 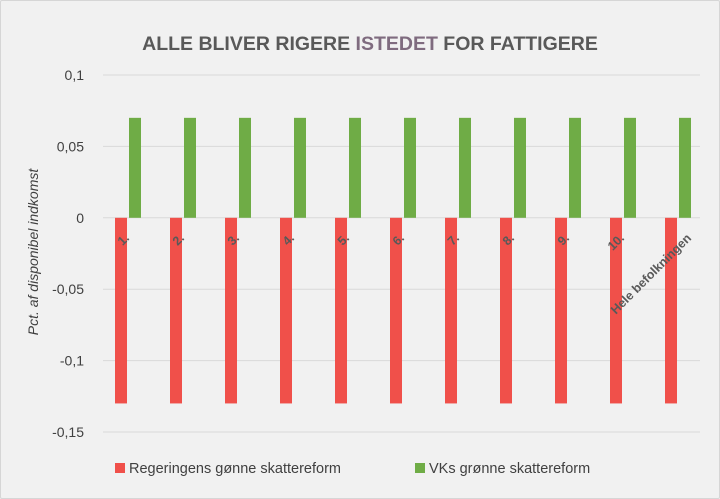 I want to click on chart-title-part: ISTEDET, so click(x=397, y=44).